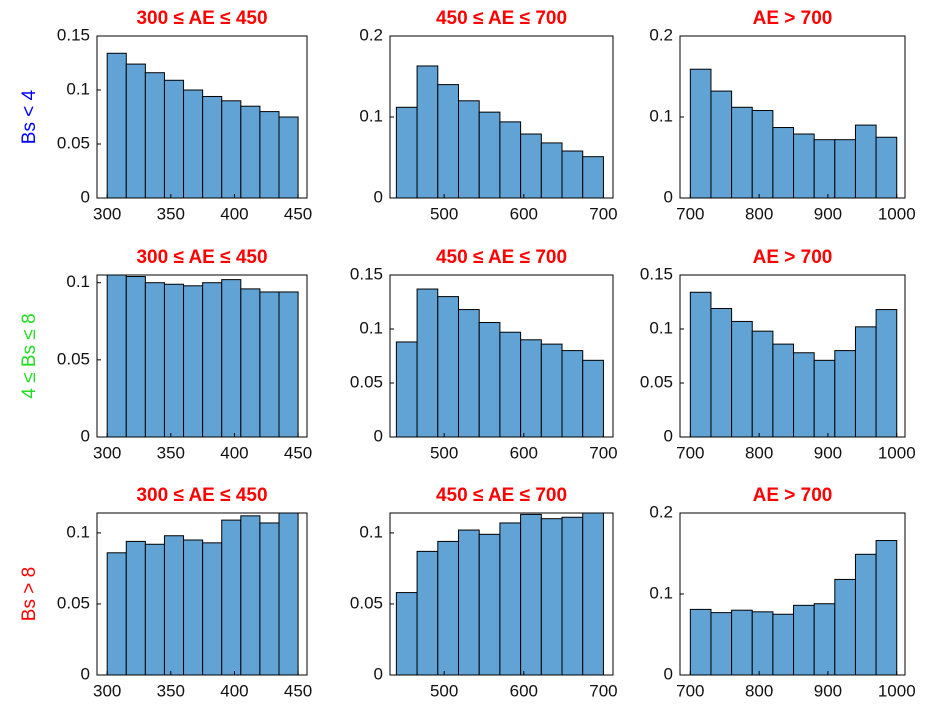 The width and height of the screenshot is (929, 704). What do you see at coordinates (793, 495) in the screenshot?
I see `chart-title: AE > 700` at bounding box center [793, 495].